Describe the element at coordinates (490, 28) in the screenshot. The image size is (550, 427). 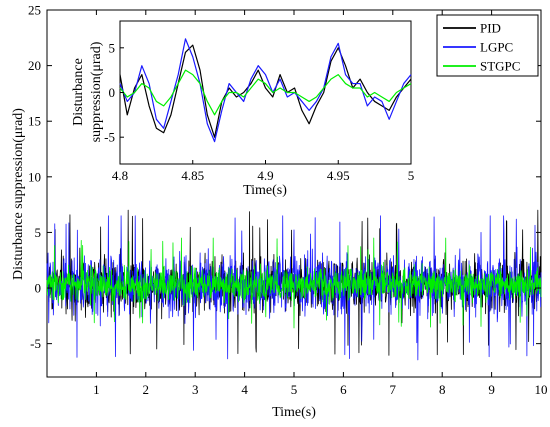
I see `legend-label-pid: PID` at that location.